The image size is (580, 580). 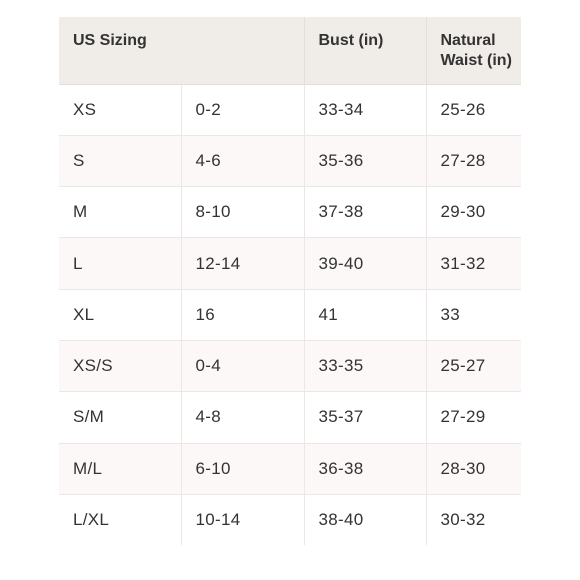 I want to click on cell-us-size: 4-6, so click(x=243, y=161).